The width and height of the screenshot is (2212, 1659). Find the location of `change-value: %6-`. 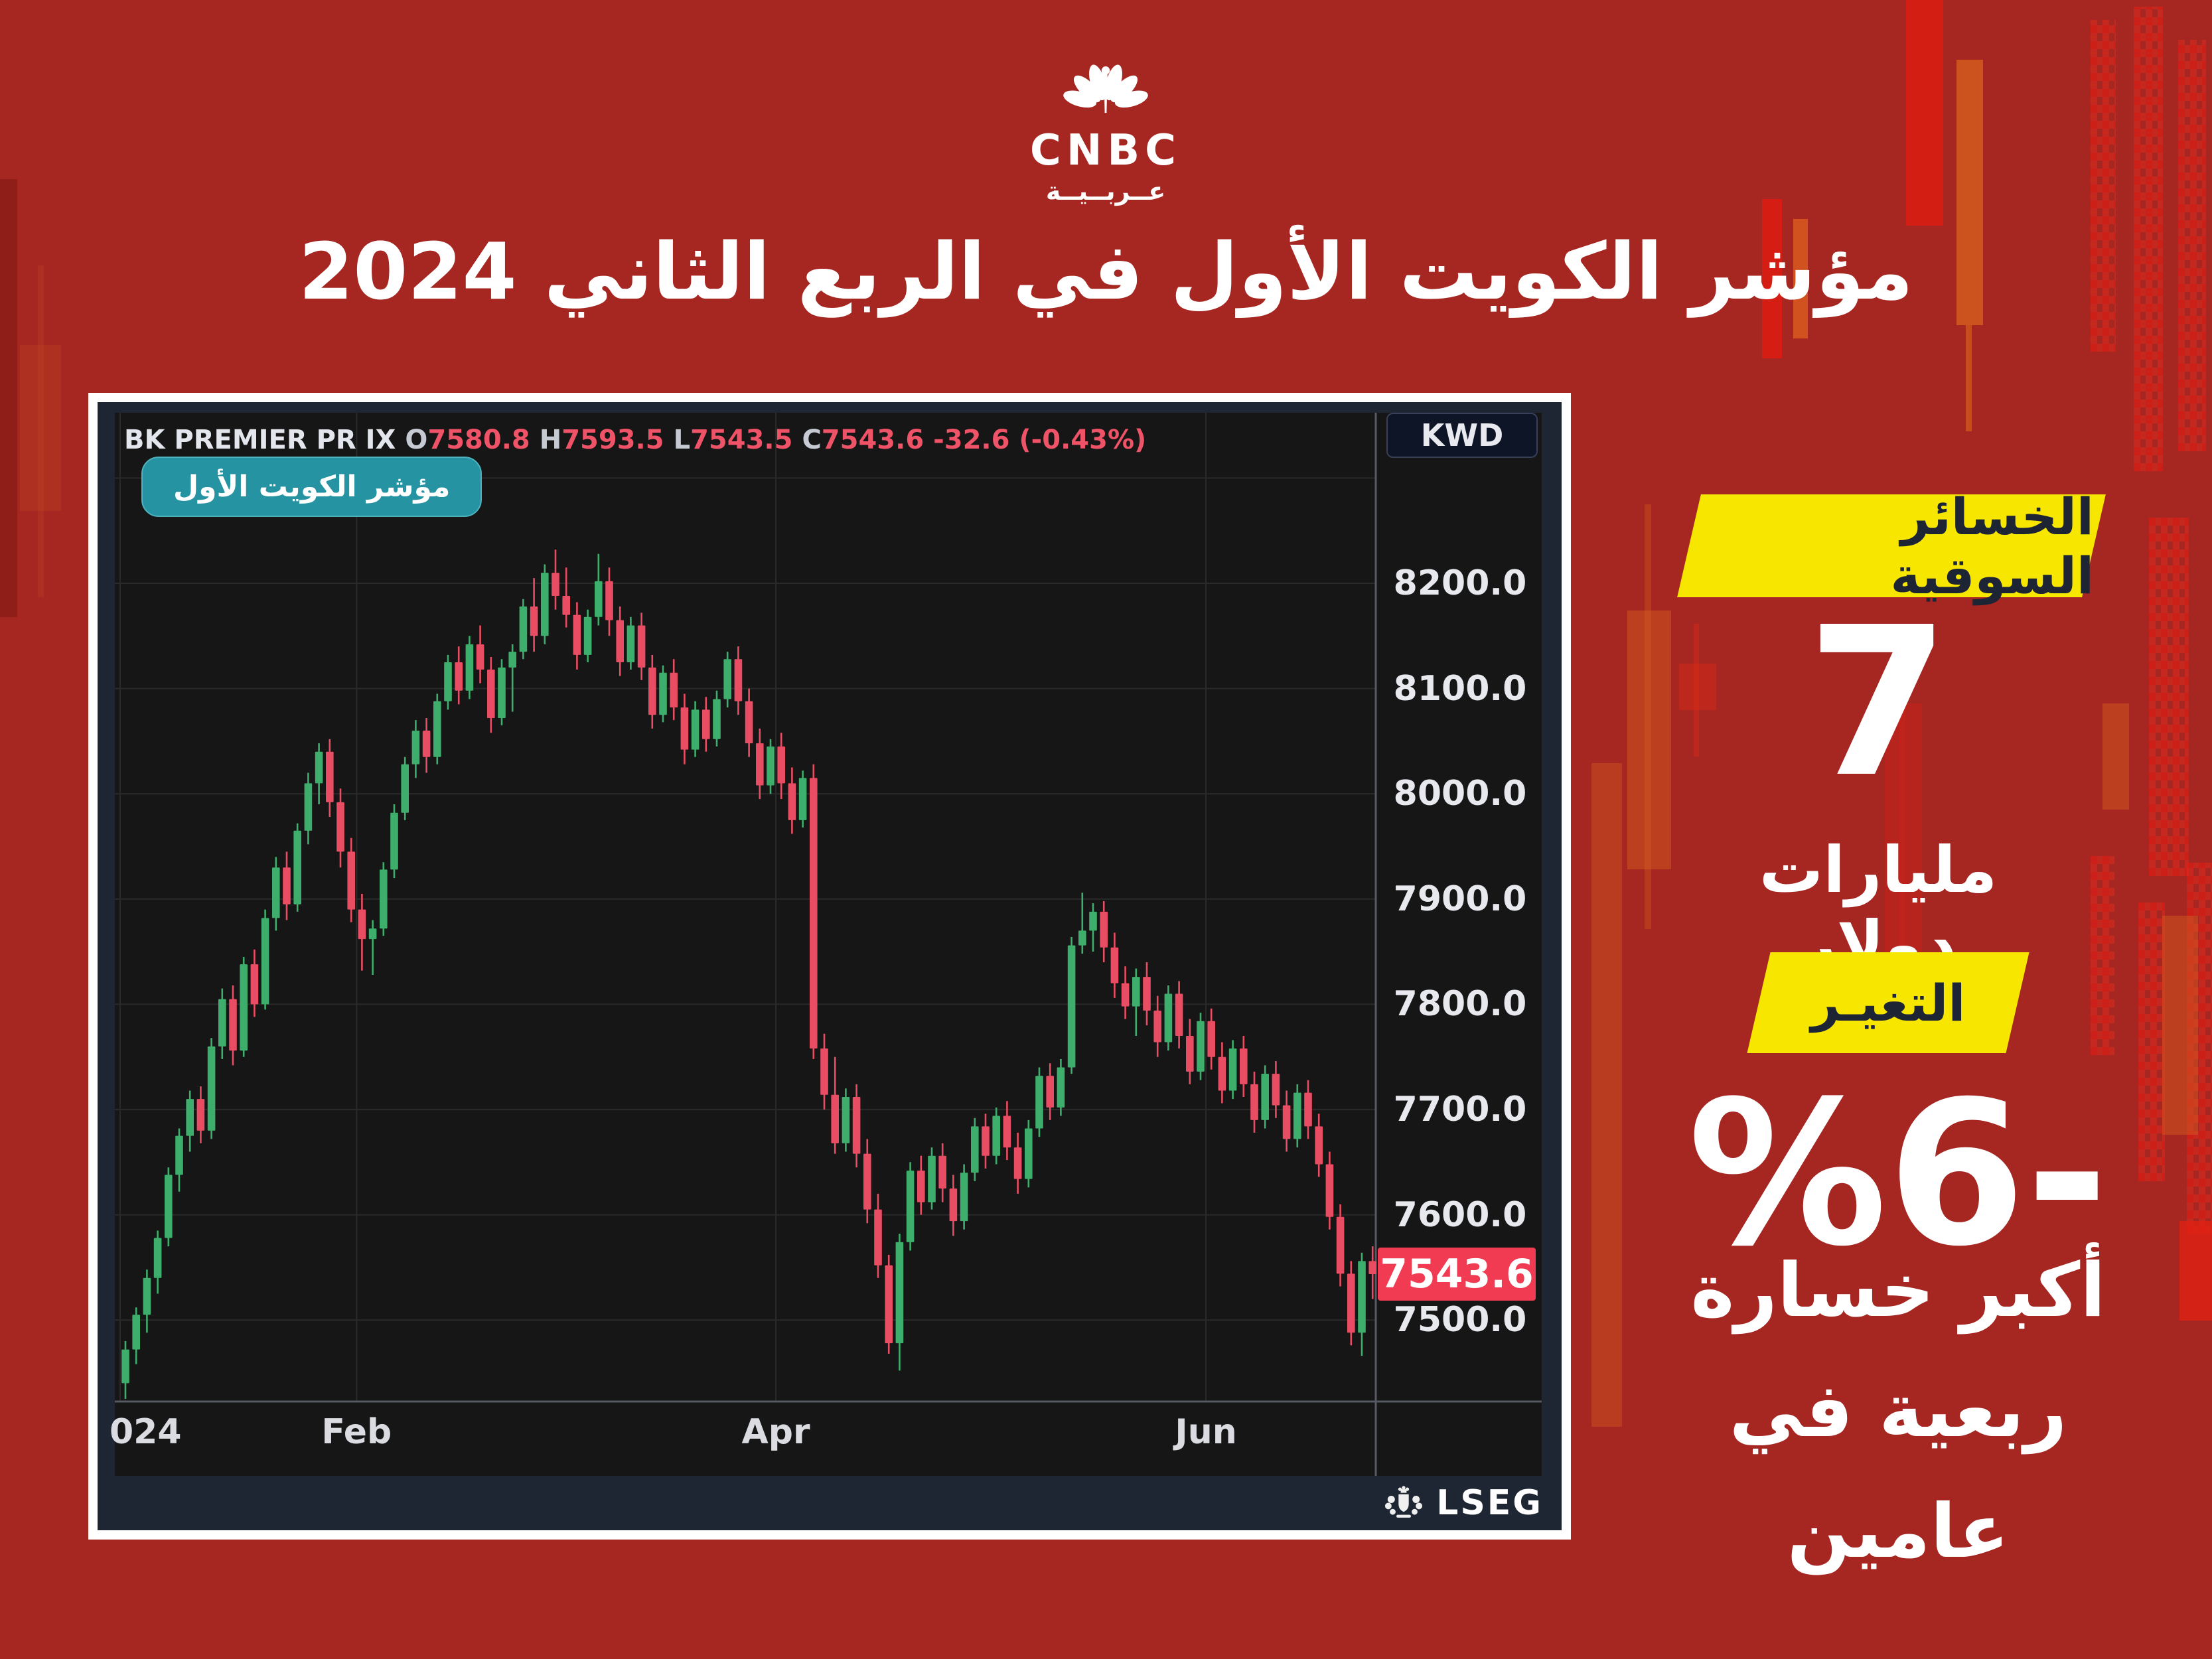

change-value: %6- is located at coordinates (1898, 1174).